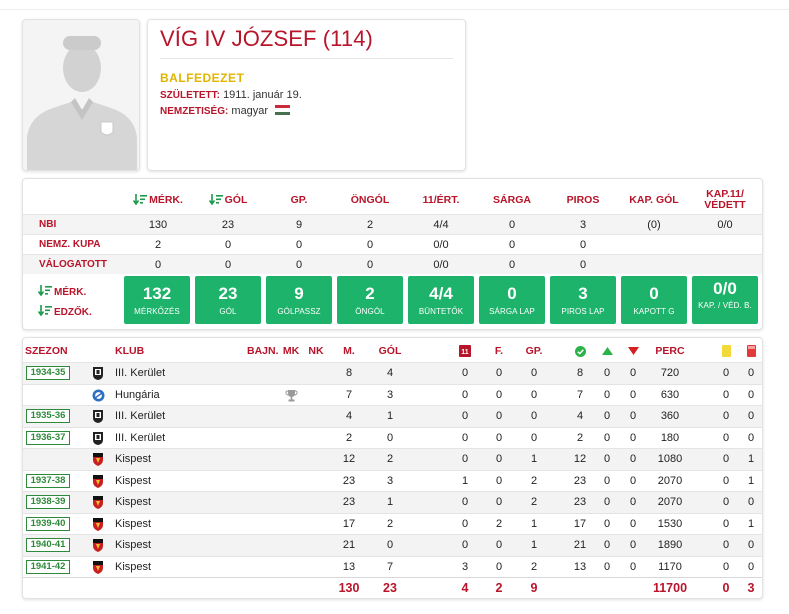 The width and height of the screenshot is (789, 614). I want to click on svg-text: 11, so click(465, 352).